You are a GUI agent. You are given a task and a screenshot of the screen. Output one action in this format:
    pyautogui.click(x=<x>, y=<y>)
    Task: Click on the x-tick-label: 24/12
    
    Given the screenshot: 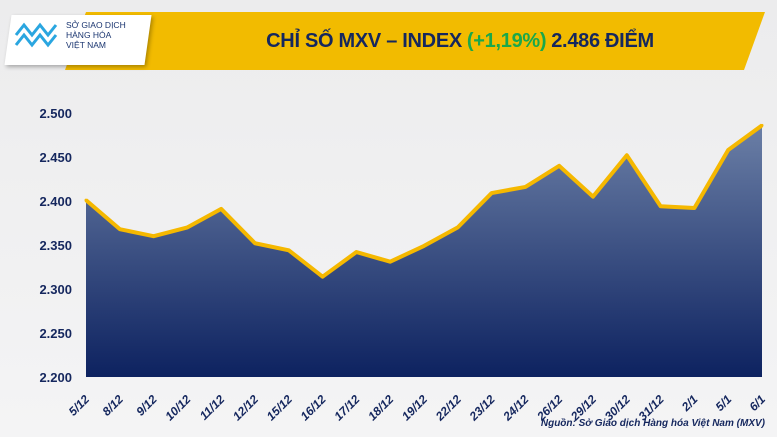 What is the action you would take?
    pyautogui.click(x=516, y=408)
    